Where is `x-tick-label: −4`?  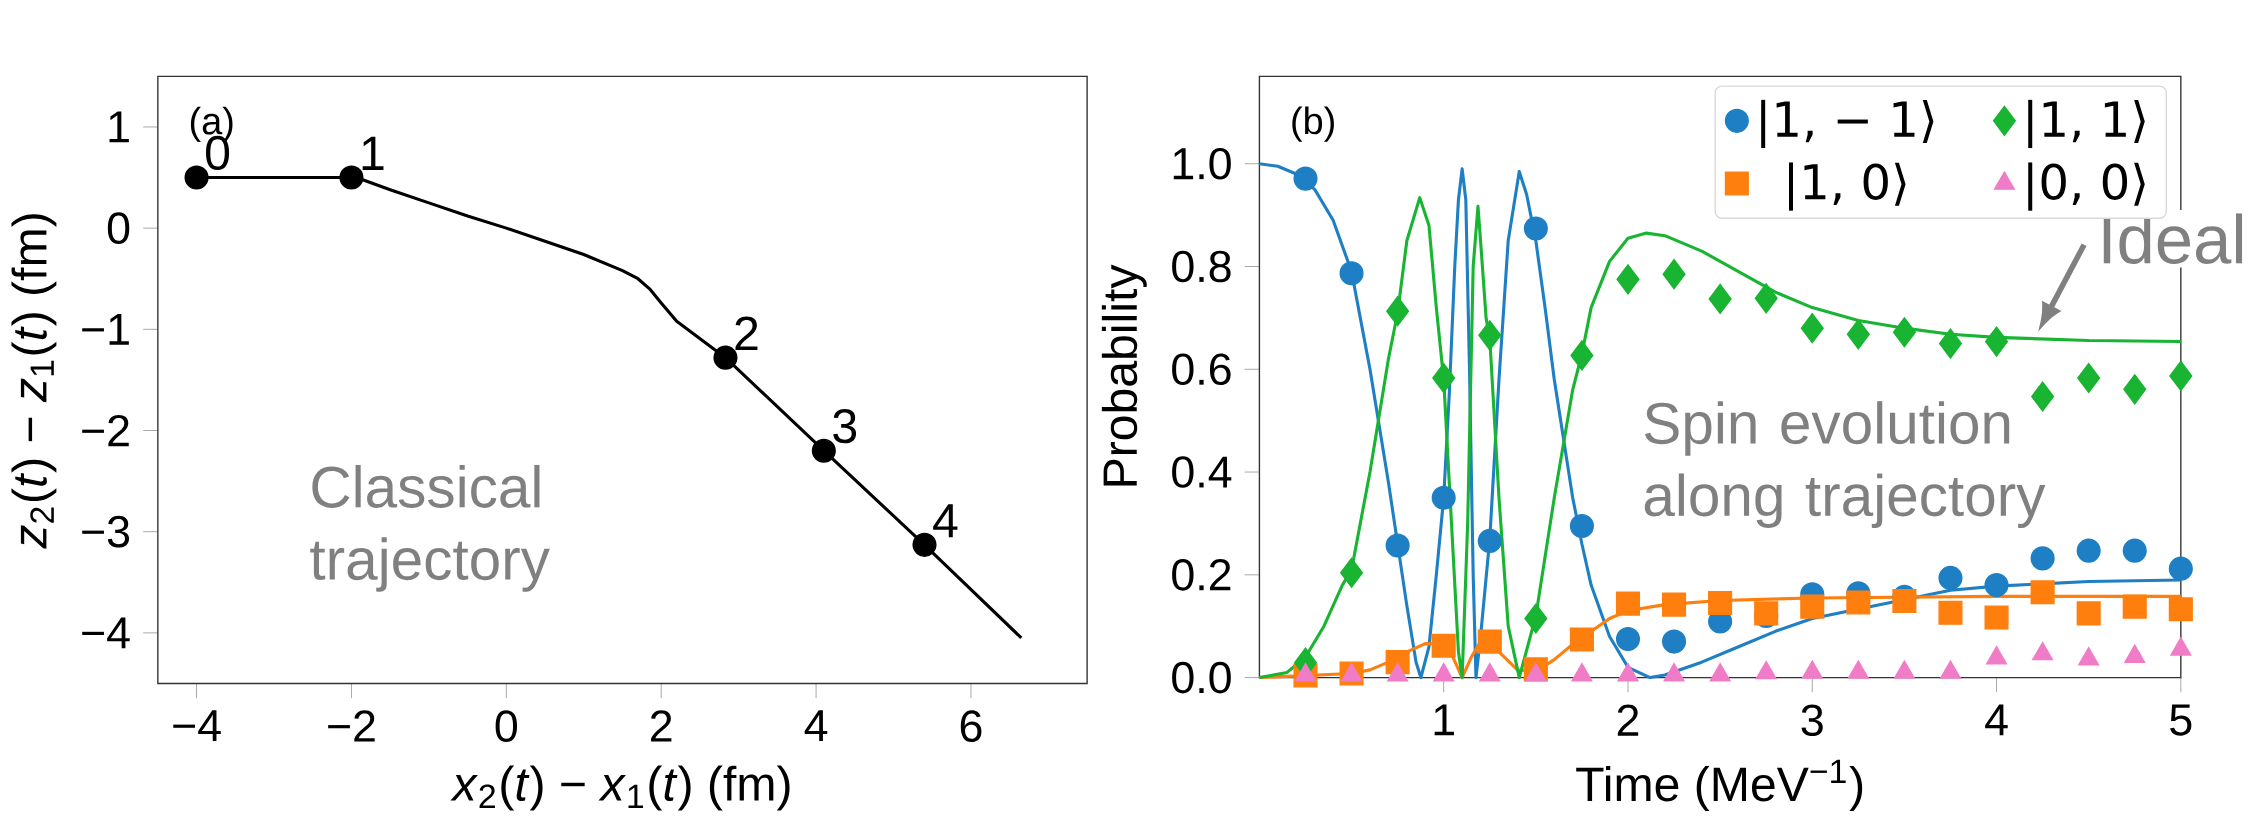
x-tick-label: −4 is located at coordinates (197, 725).